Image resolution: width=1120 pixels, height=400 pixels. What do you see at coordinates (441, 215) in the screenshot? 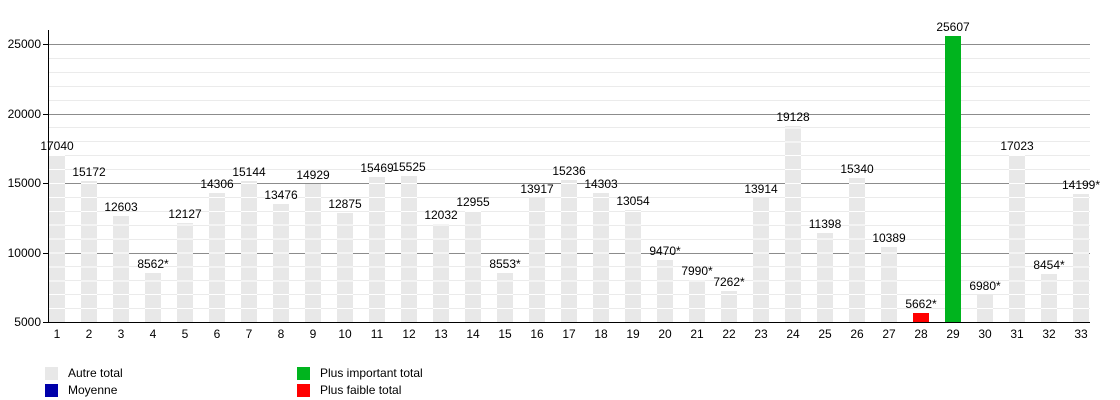
I see `bar-value-label: 12032` at bounding box center [441, 215].